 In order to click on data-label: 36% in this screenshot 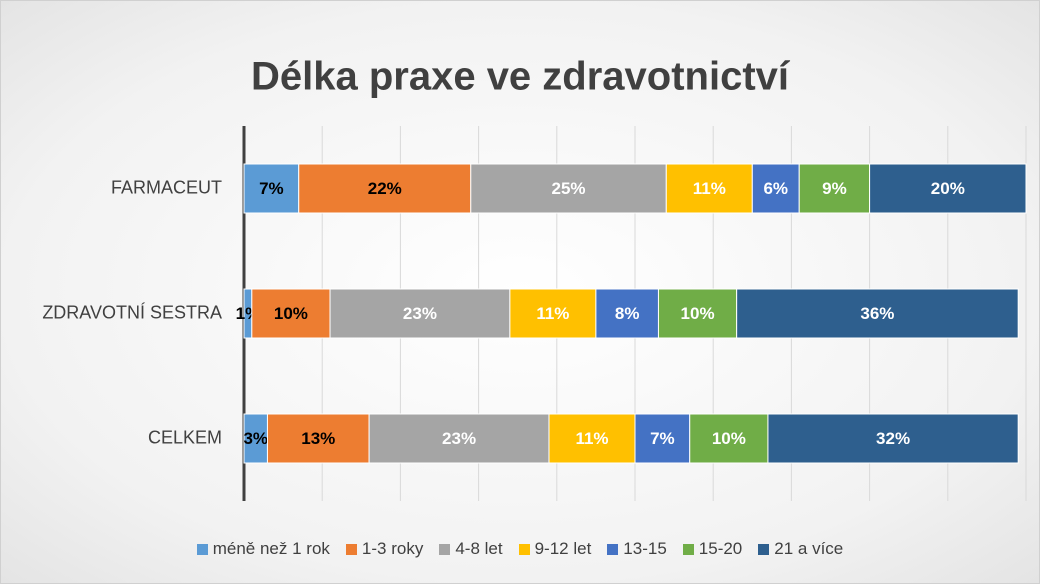, I will do `click(877, 313)`.